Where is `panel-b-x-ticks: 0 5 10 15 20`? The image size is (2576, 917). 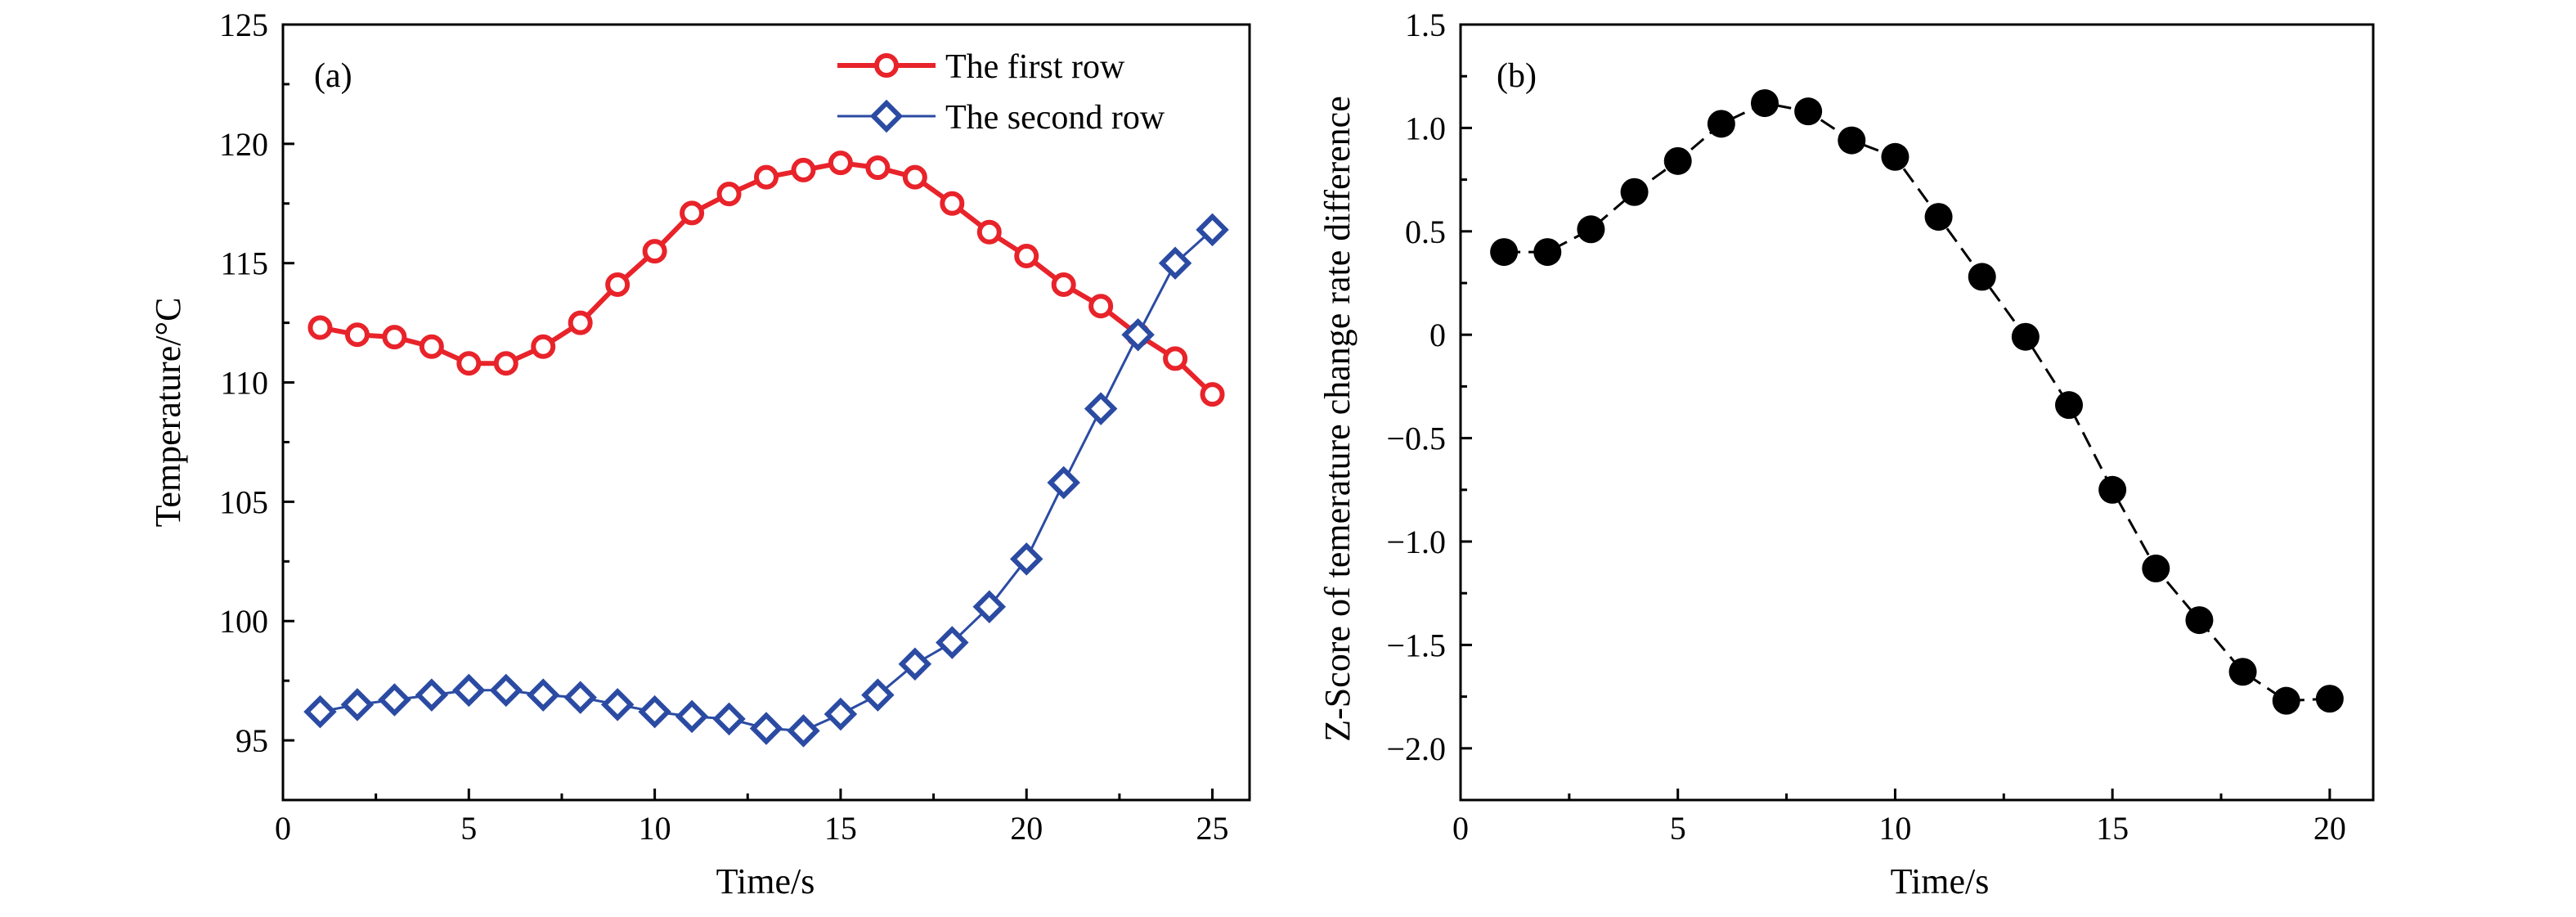 panel-b-x-ticks: 0 5 10 15 20 is located at coordinates (1899, 818).